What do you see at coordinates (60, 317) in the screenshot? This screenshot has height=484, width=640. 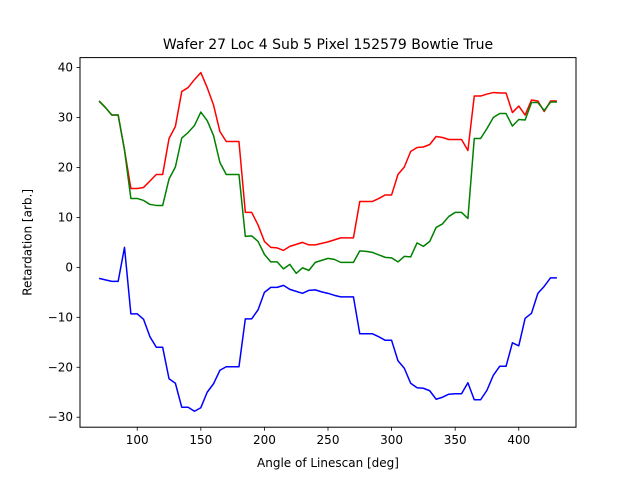 I see `y-tick-label: −10` at bounding box center [60, 317].